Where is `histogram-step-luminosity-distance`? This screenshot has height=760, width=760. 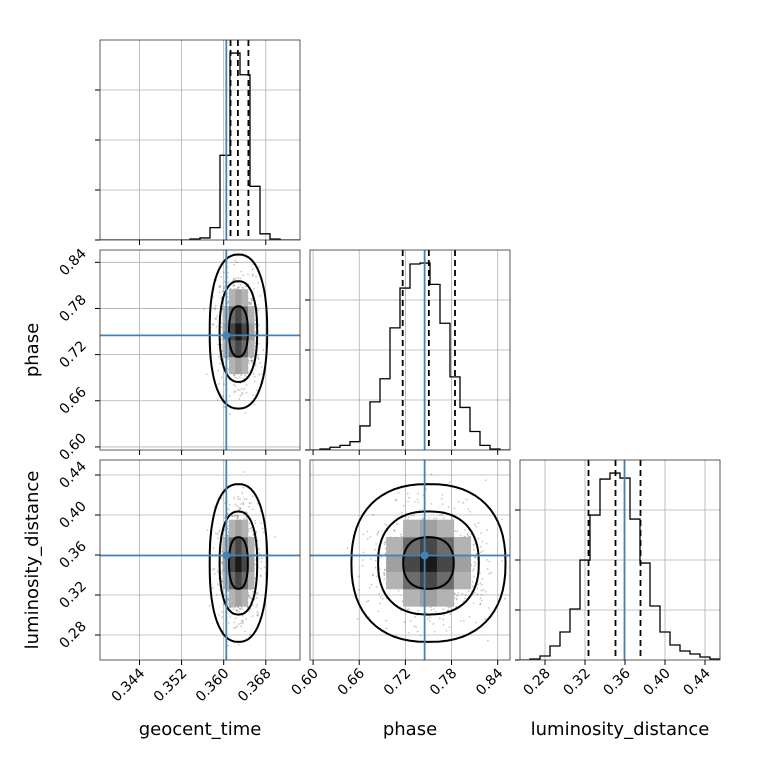
histogram-step-luminosity-distance is located at coordinates (620, 566).